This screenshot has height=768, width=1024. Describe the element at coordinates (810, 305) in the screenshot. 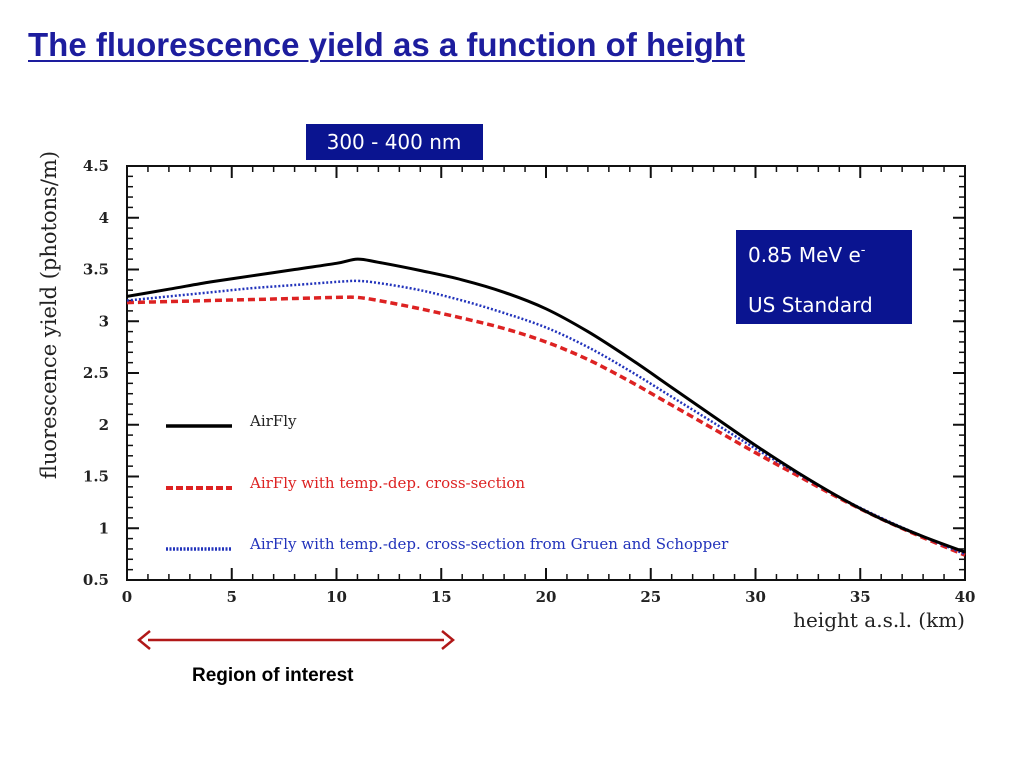

I see `atmosphere-text: US Standard` at that location.